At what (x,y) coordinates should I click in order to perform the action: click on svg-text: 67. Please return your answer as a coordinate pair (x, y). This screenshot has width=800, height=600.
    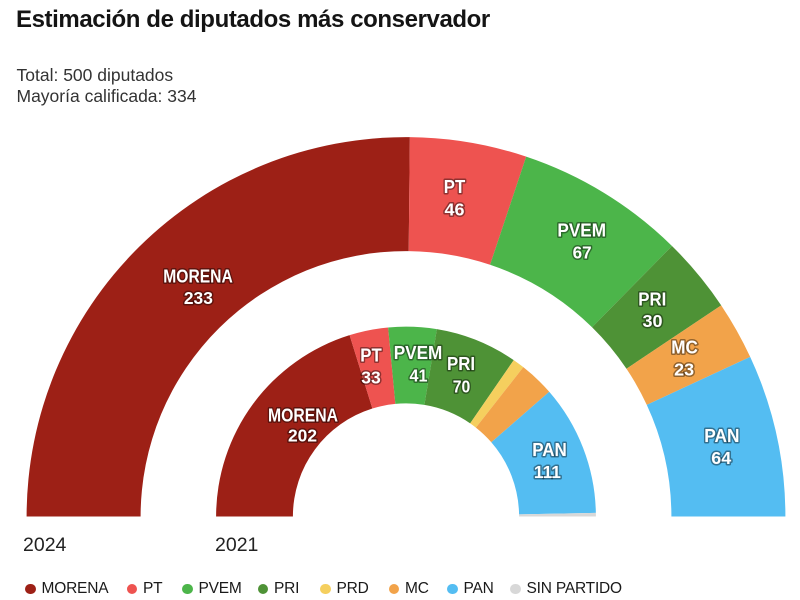
    Looking at the image, I should click on (582, 253).